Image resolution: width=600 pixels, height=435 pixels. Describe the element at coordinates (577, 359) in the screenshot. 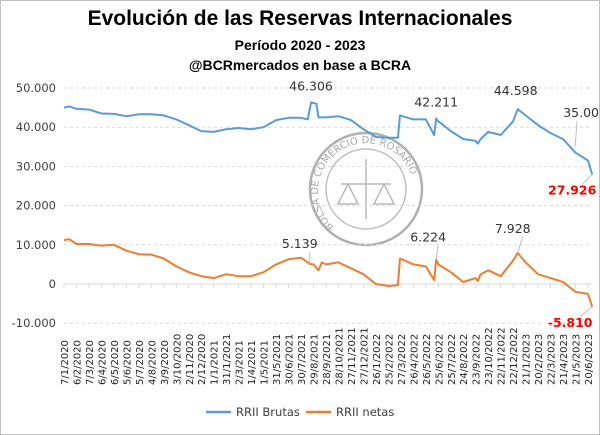

I see `x-tick-label: 21/5/2023` at that location.